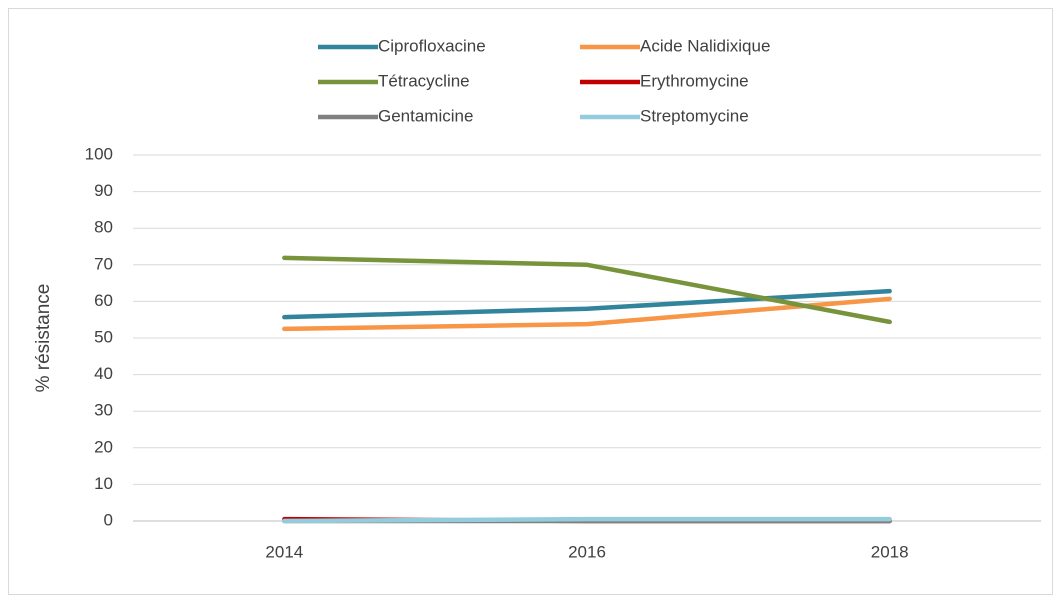  Describe the element at coordinates (103, 190) in the screenshot. I see `y-tick-label: 90` at that location.